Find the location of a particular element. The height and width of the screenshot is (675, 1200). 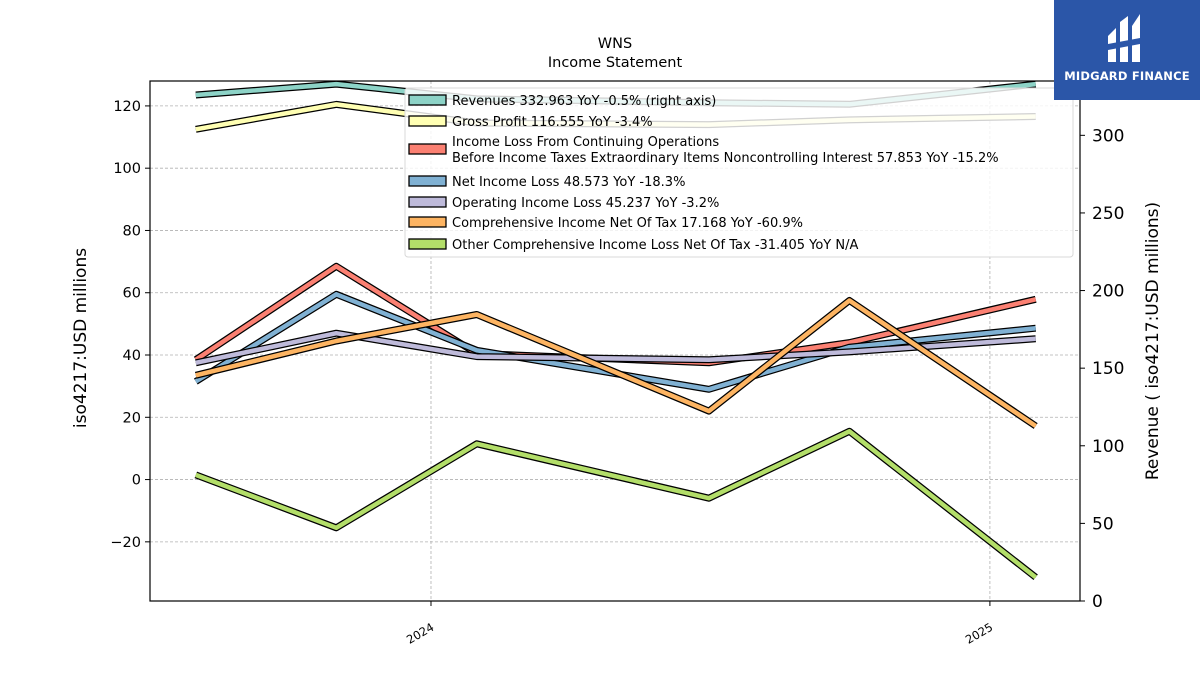

y-tick-label-right: 200 is located at coordinates (1108, 292).